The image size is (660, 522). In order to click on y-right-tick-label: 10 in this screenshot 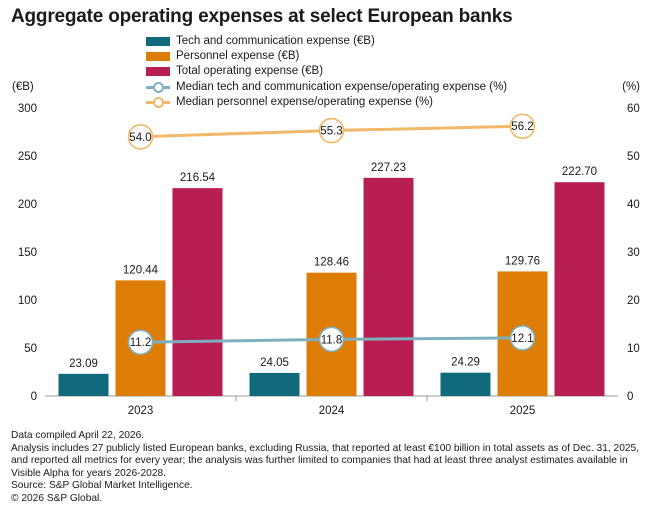, I will do `click(633, 349)`.